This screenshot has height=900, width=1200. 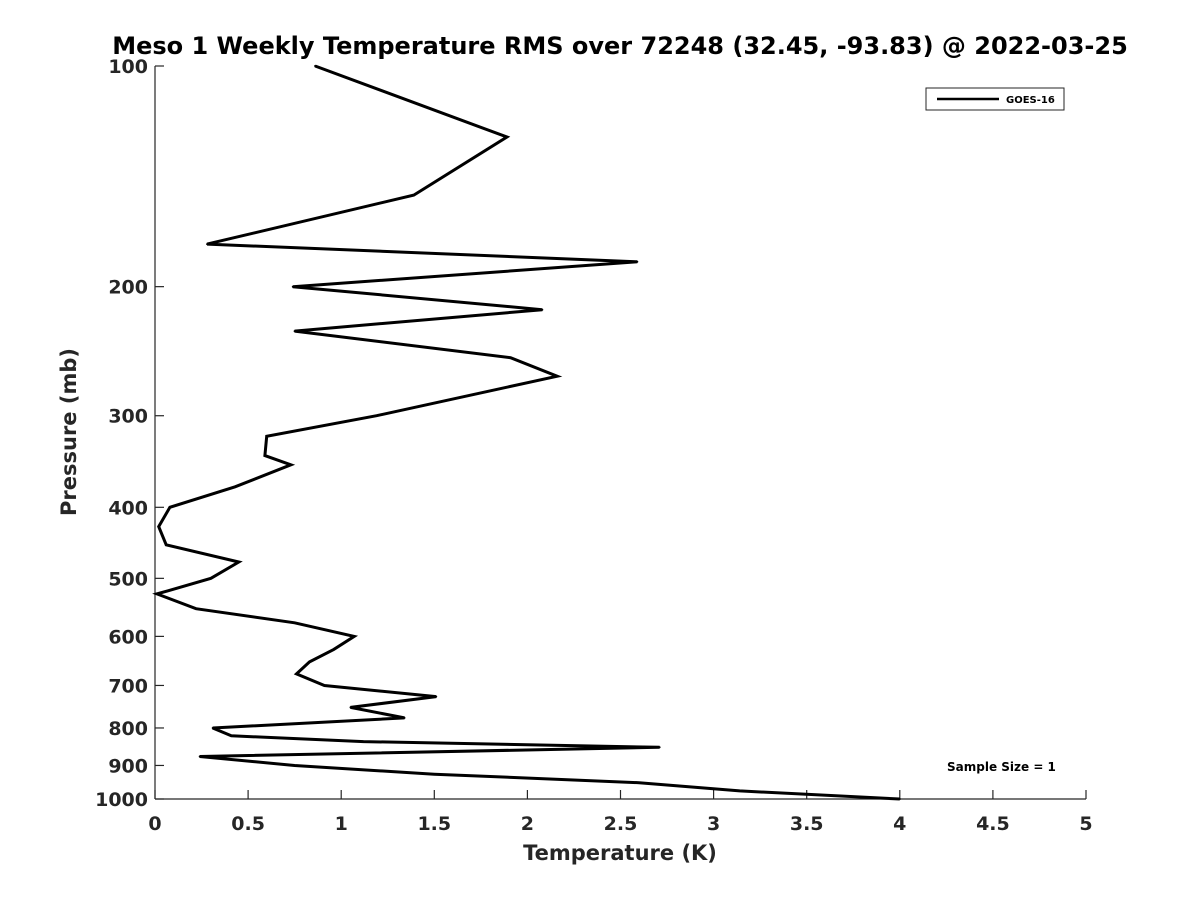 What do you see at coordinates (129, 433) in the screenshot?
I see `y-ticks: 100 200 300 400 500 600 700 800 900 1000` at bounding box center [129, 433].